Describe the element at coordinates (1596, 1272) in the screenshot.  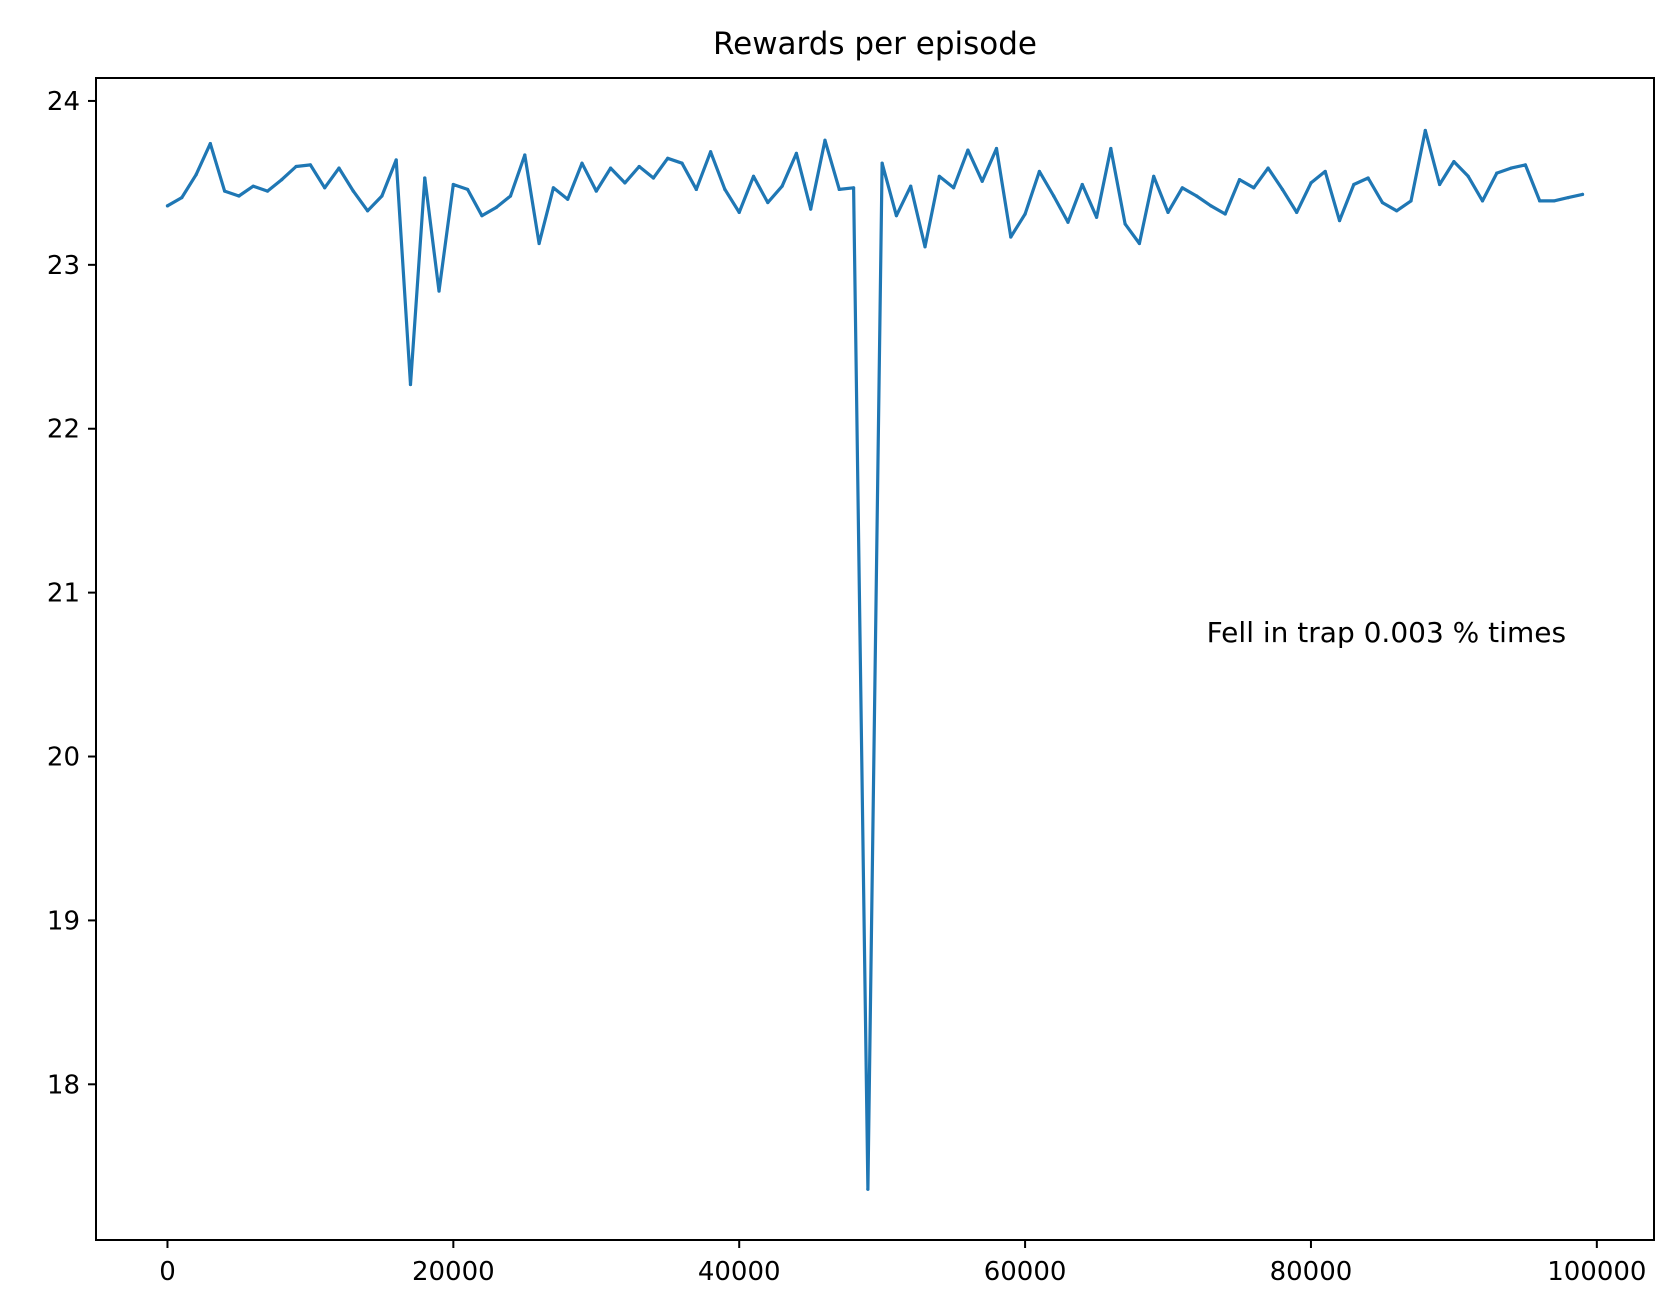
I see `x-tick-label: 100000` at that location.